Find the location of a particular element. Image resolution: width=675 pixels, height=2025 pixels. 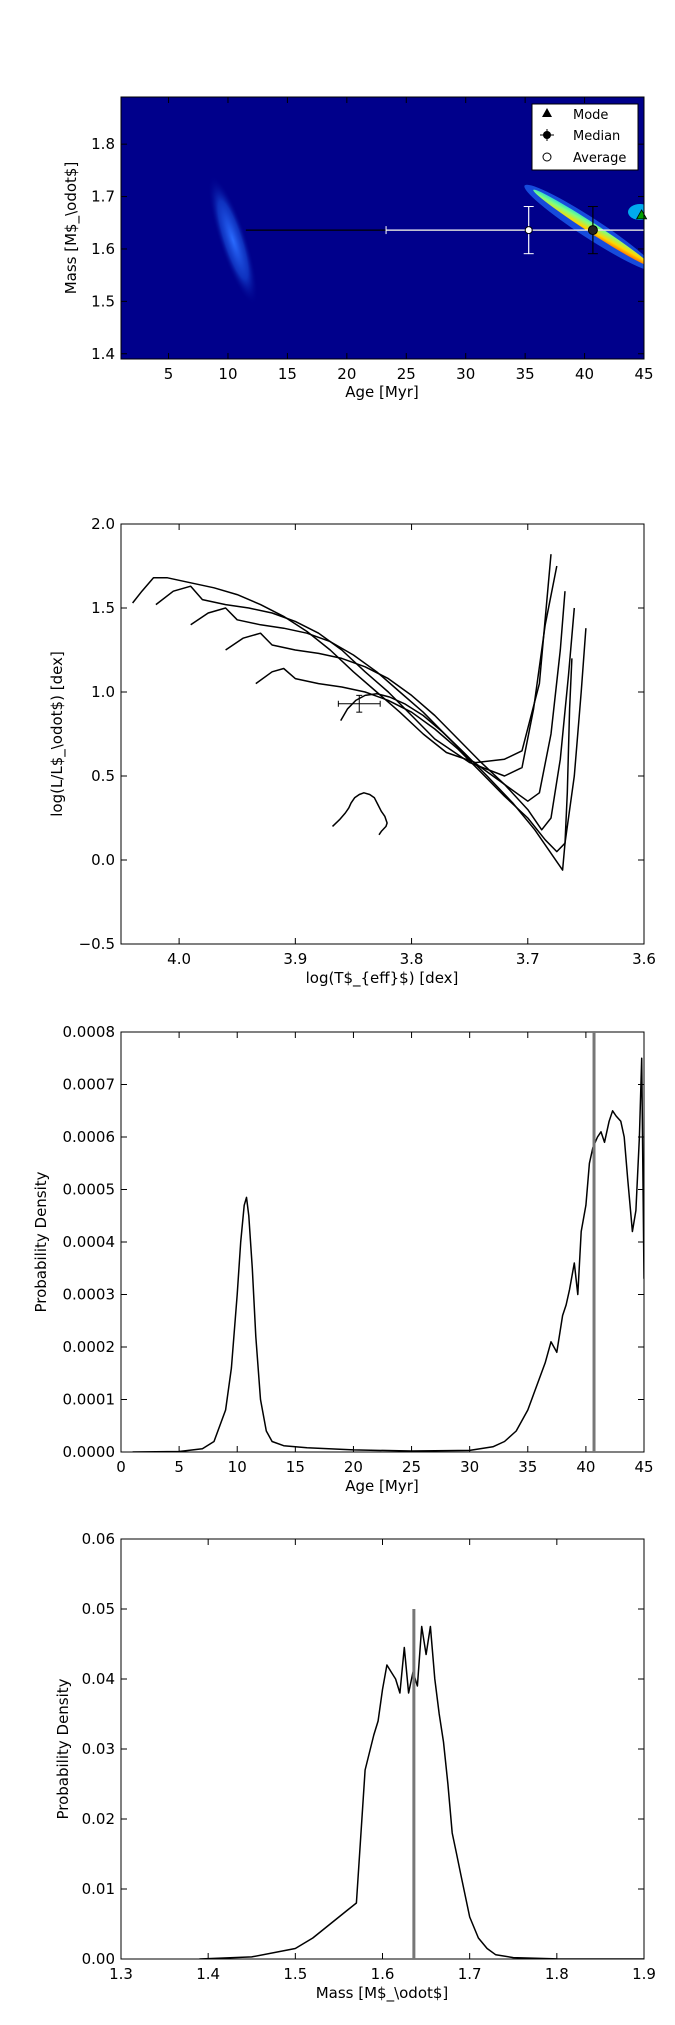

y-tick-label: 1.7 is located at coordinates (103, 197).